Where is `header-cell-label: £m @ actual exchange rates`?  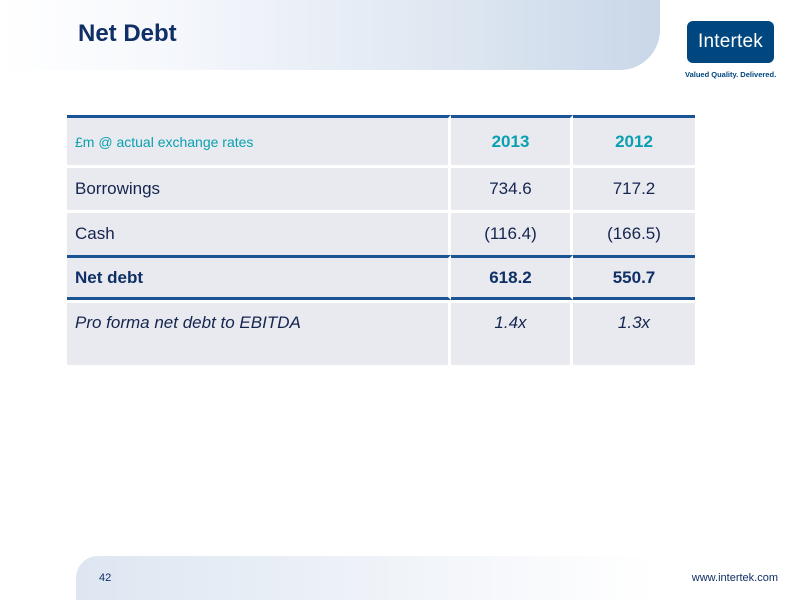
header-cell-label: £m @ actual exchange rates is located at coordinates (259, 140).